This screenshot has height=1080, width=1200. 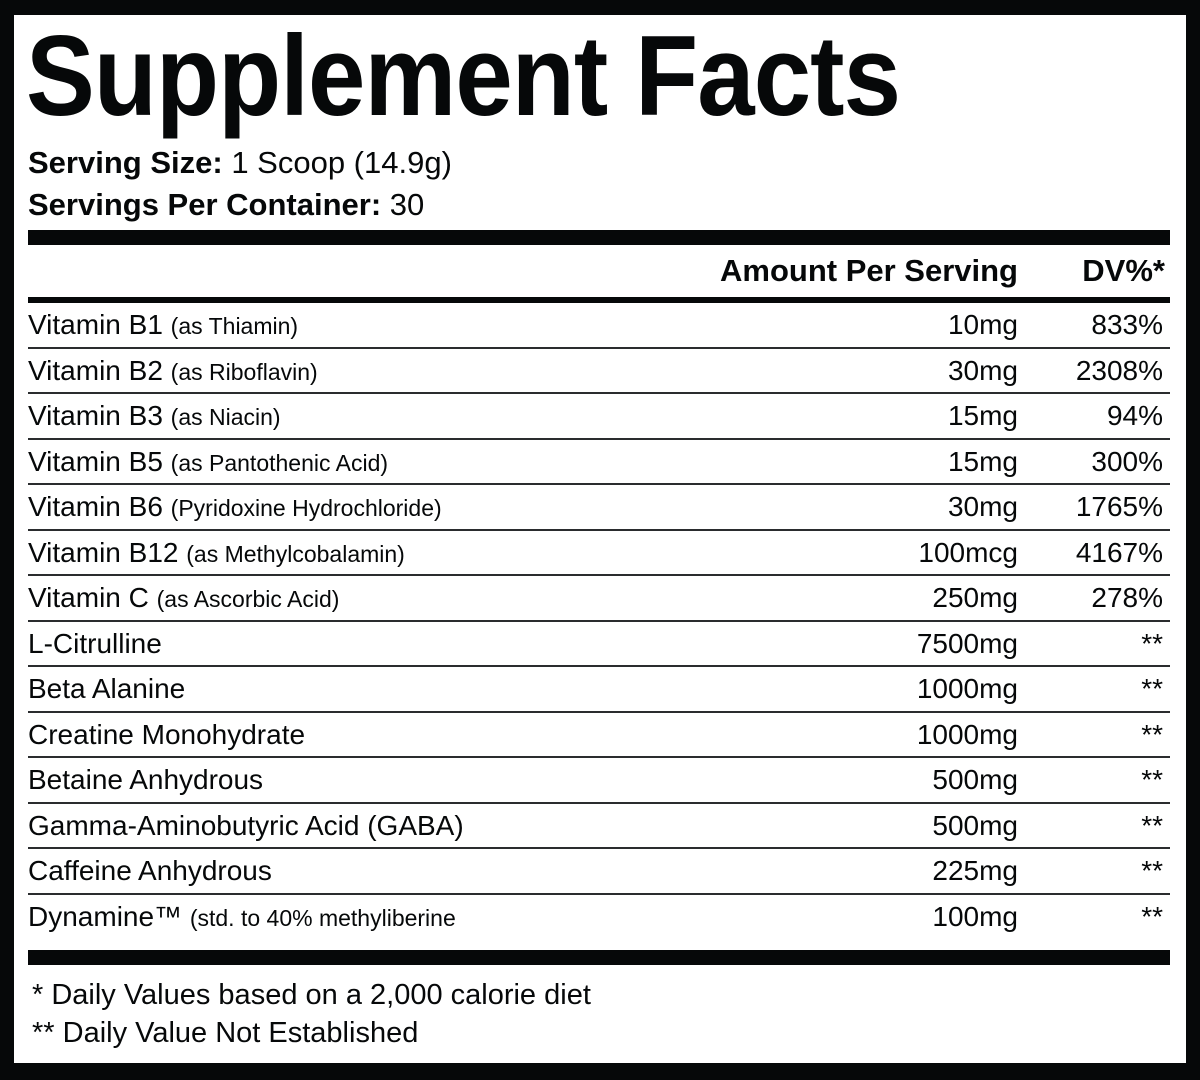 What do you see at coordinates (982, 324) in the screenshot?
I see `ingredient-amount: 10mg` at bounding box center [982, 324].